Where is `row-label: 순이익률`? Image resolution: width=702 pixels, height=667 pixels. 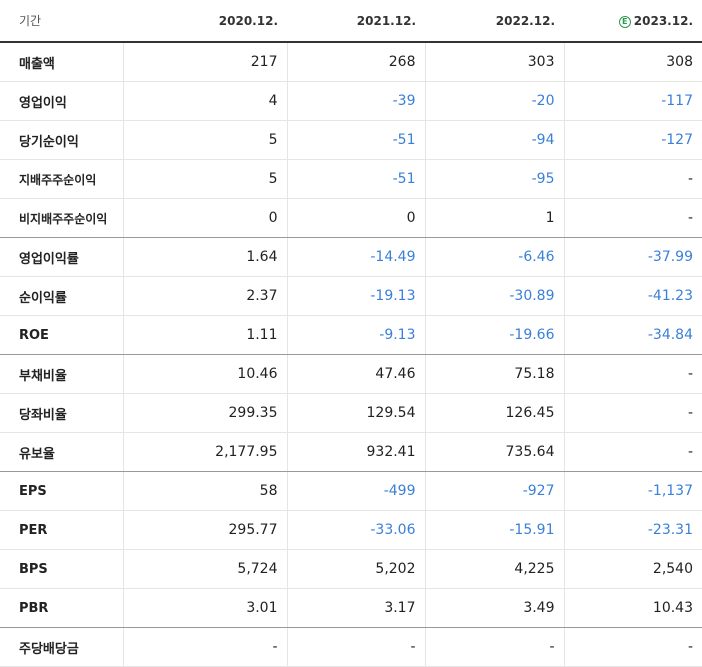 row-label: 순이익률 is located at coordinates (61, 296).